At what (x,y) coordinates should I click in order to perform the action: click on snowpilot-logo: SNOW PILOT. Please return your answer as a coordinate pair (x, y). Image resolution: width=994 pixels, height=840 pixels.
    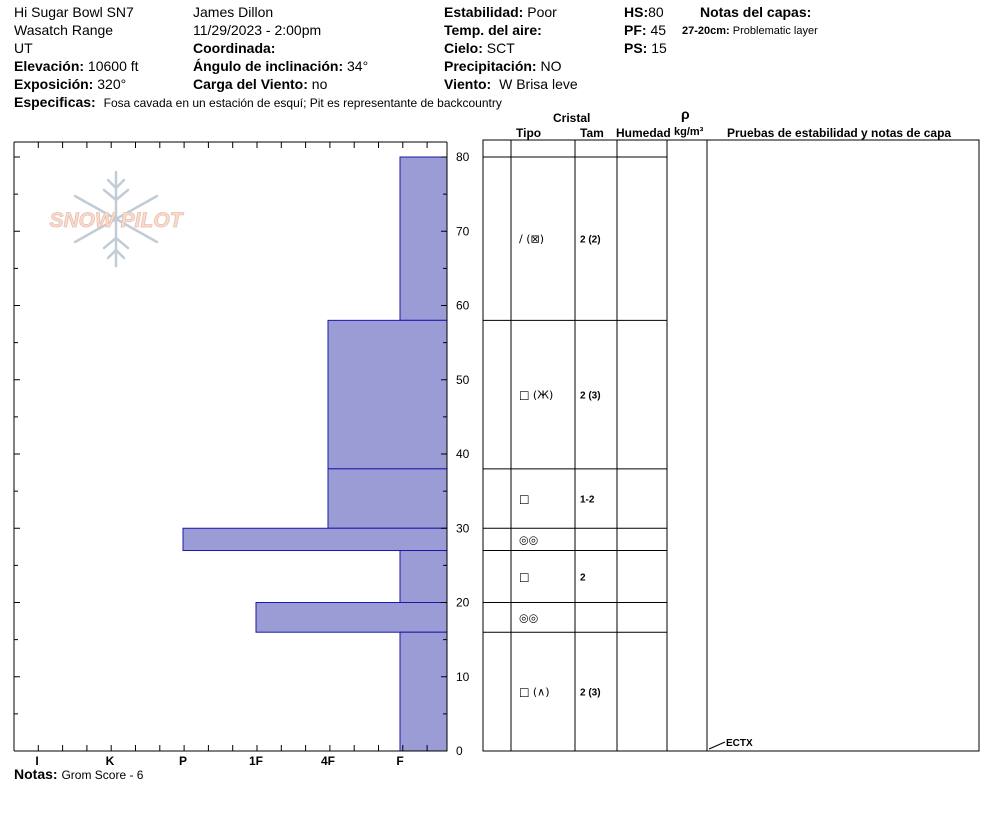
    Looking at the image, I should click on (117, 219).